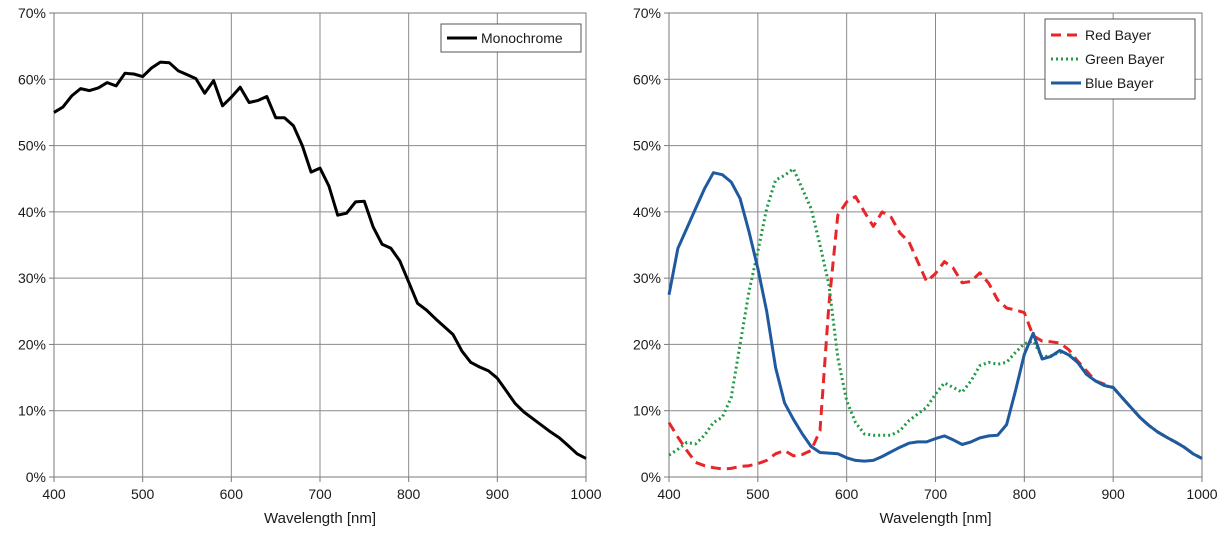  What do you see at coordinates (1118, 35) in the screenshot?
I see `legend-label: Red Bayer` at bounding box center [1118, 35].